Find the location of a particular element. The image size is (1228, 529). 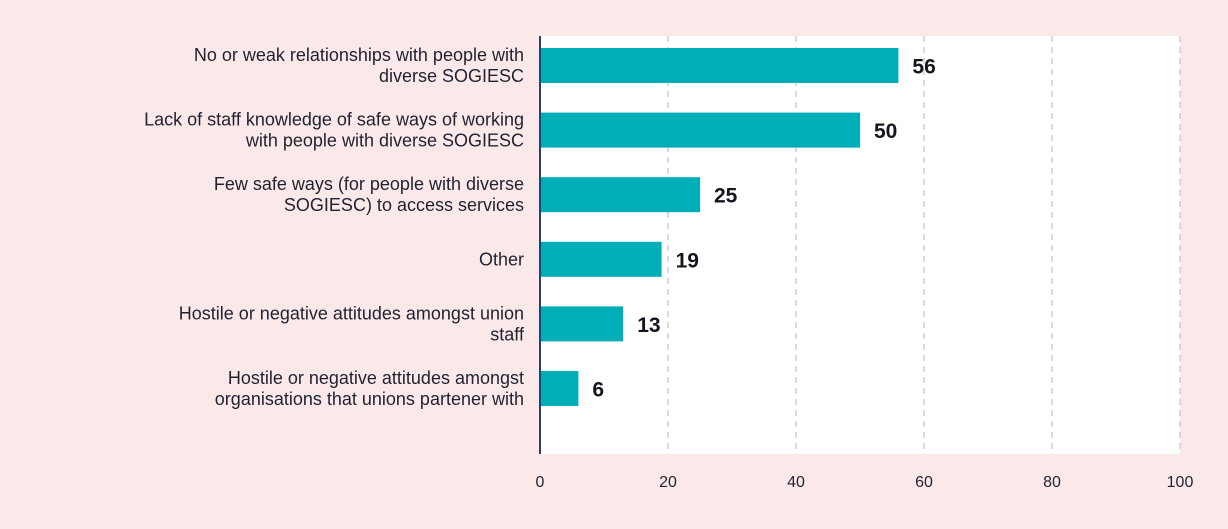

x-tick-label: 60 is located at coordinates (924, 482).